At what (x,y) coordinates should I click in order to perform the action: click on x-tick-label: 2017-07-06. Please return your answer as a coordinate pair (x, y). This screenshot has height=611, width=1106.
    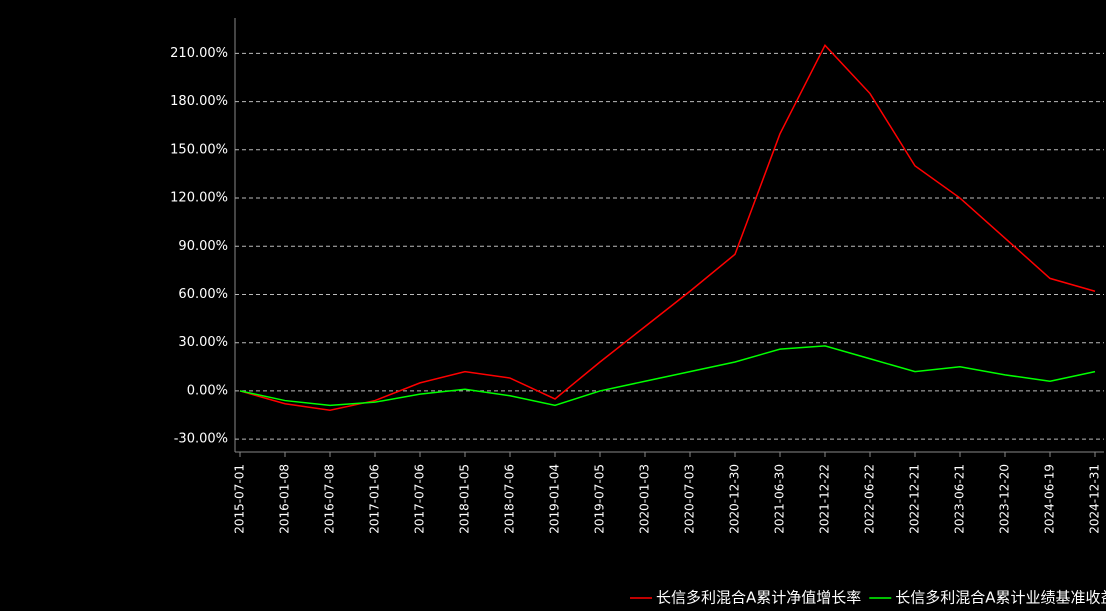
    Looking at the image, I should click on (420, 499).